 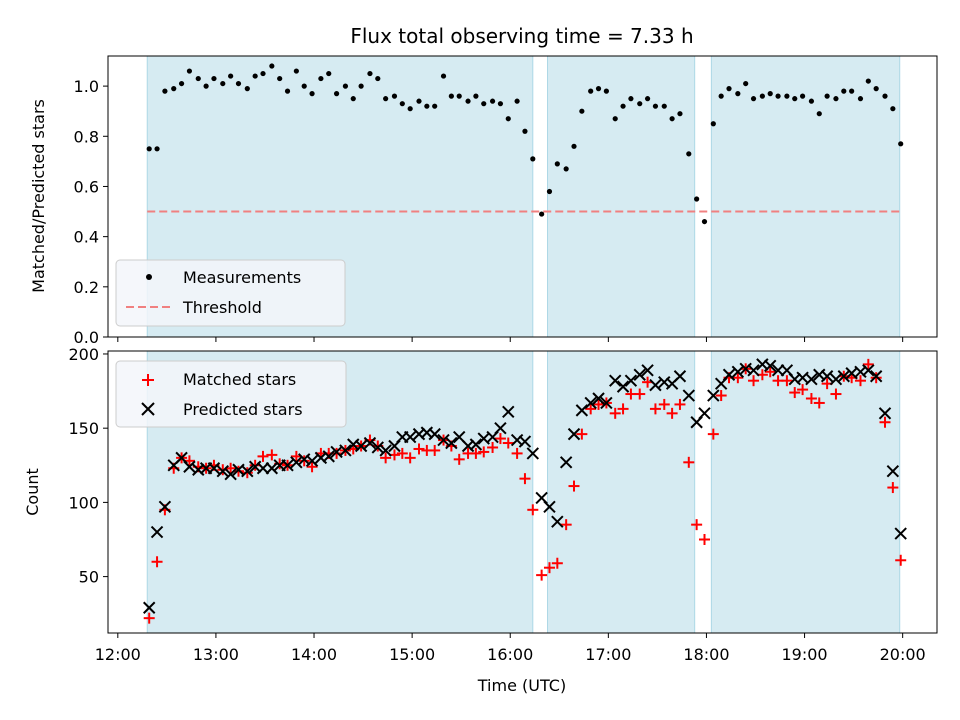 What do you see at coordinates (148, 409) in the screenshot?
I see `legend-predicted-marker` at bounding box center [148, 409].